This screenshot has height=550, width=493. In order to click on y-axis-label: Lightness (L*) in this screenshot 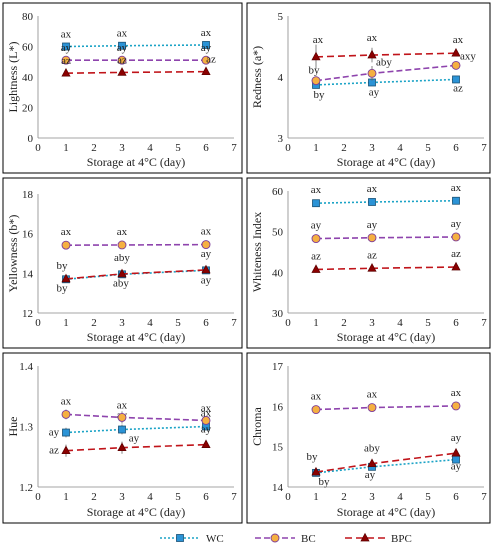, I will do `click(13, 77)`.